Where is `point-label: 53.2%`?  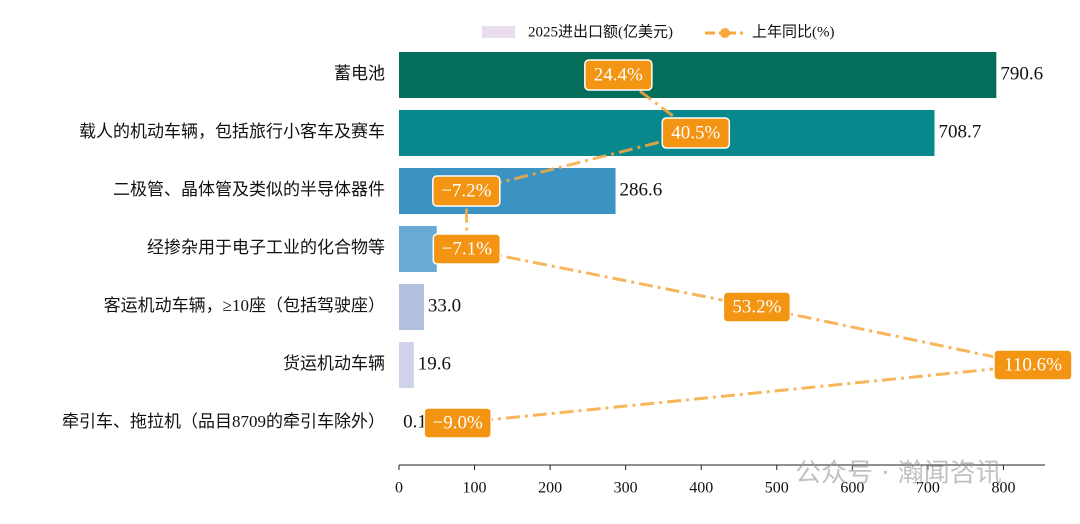
point-label: 53.2% is located at coordinates (756, 307).